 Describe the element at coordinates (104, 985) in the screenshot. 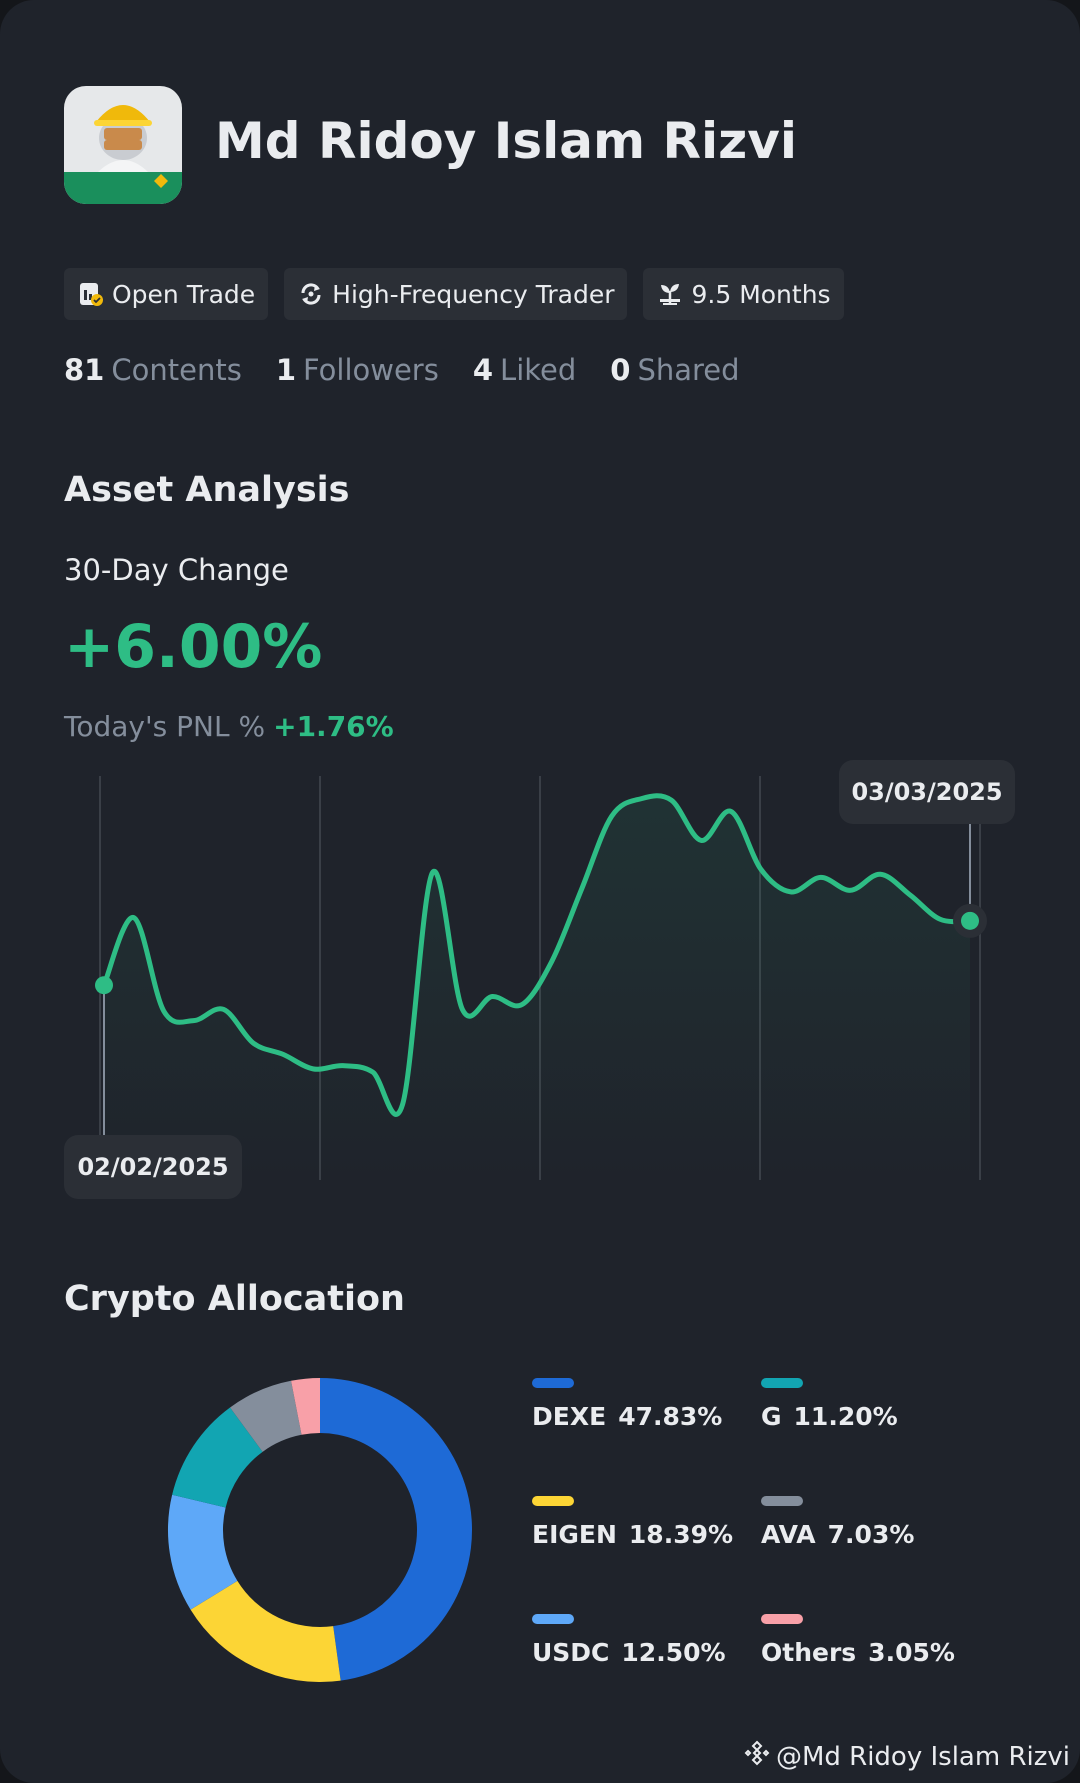

I see `chart-point-02/02/2025` at that location.